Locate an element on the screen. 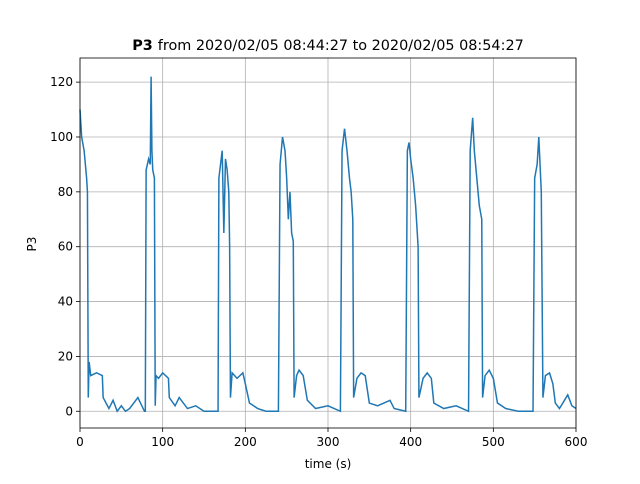 The width and height of the screenshot is (640, 484). y-tick-label: 120 is located at coordinates (61, 82).